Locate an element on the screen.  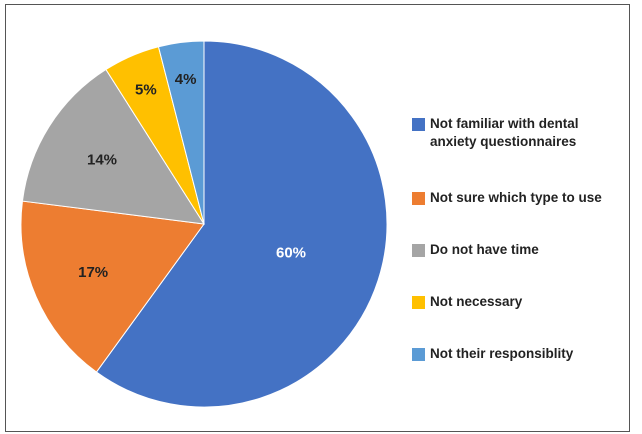
legend-swatch-not-sure is located at coordinates (418, 198).